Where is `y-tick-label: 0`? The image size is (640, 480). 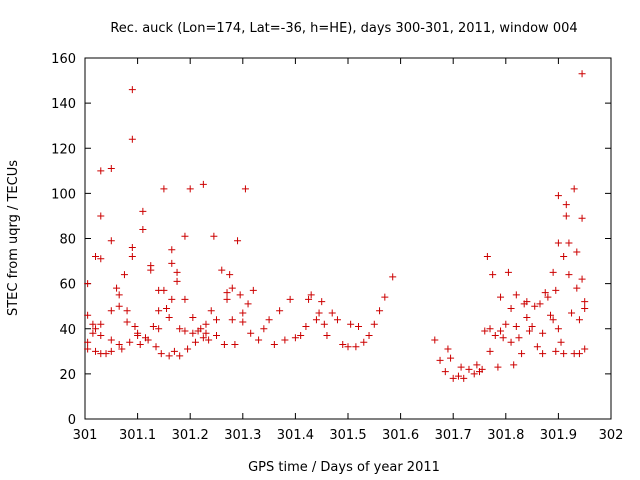
y-tick-label: 0 is located at coordinates (72, 420).